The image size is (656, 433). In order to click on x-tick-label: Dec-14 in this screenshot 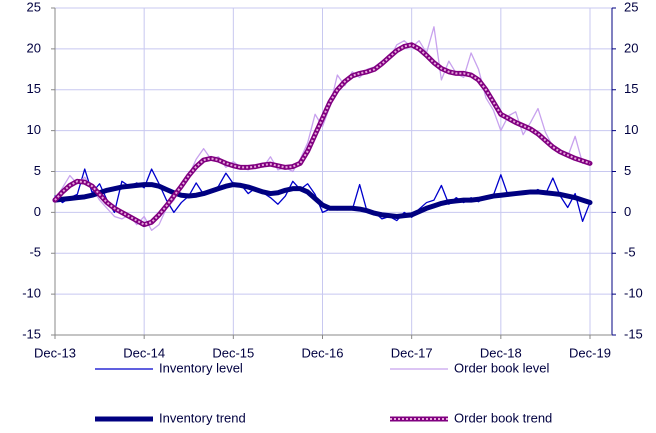, I will do `click(144, 352)`.